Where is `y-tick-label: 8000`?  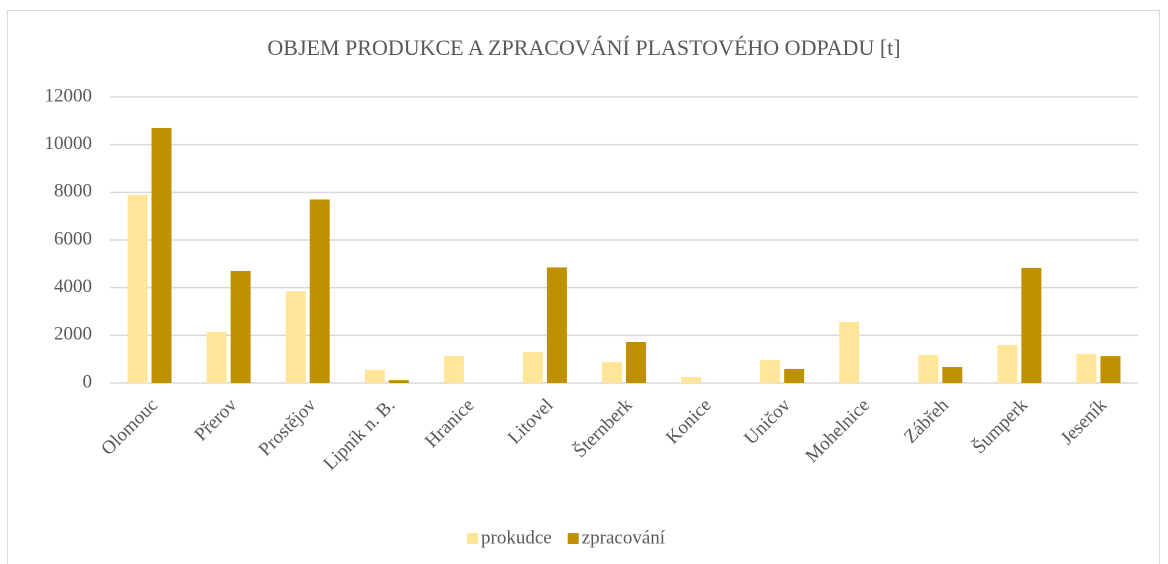
y-tick-label: 8000 is located at coordinates (73, 191).